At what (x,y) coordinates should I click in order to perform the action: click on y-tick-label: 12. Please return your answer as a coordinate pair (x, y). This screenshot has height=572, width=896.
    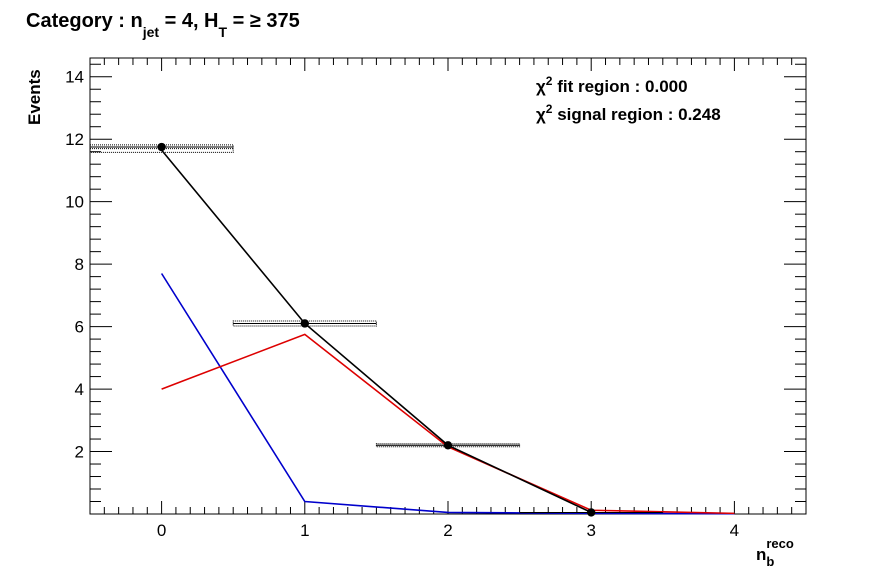
    Looking at the image, I should click on (74, 139).